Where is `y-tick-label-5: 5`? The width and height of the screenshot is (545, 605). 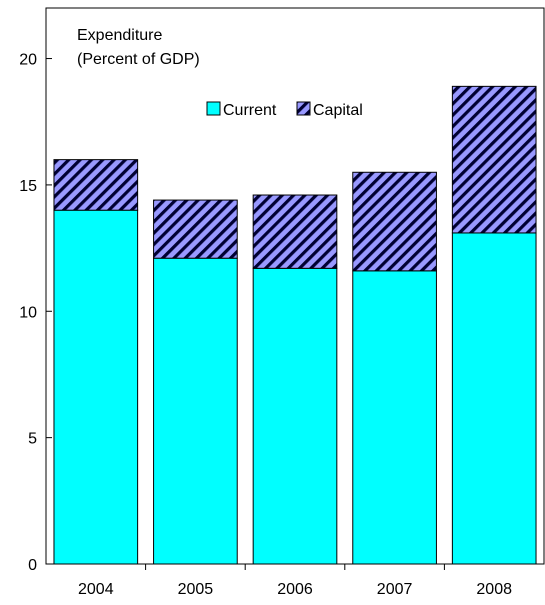 y-tick-label-5: 5 is located at coordinates (32, 439).